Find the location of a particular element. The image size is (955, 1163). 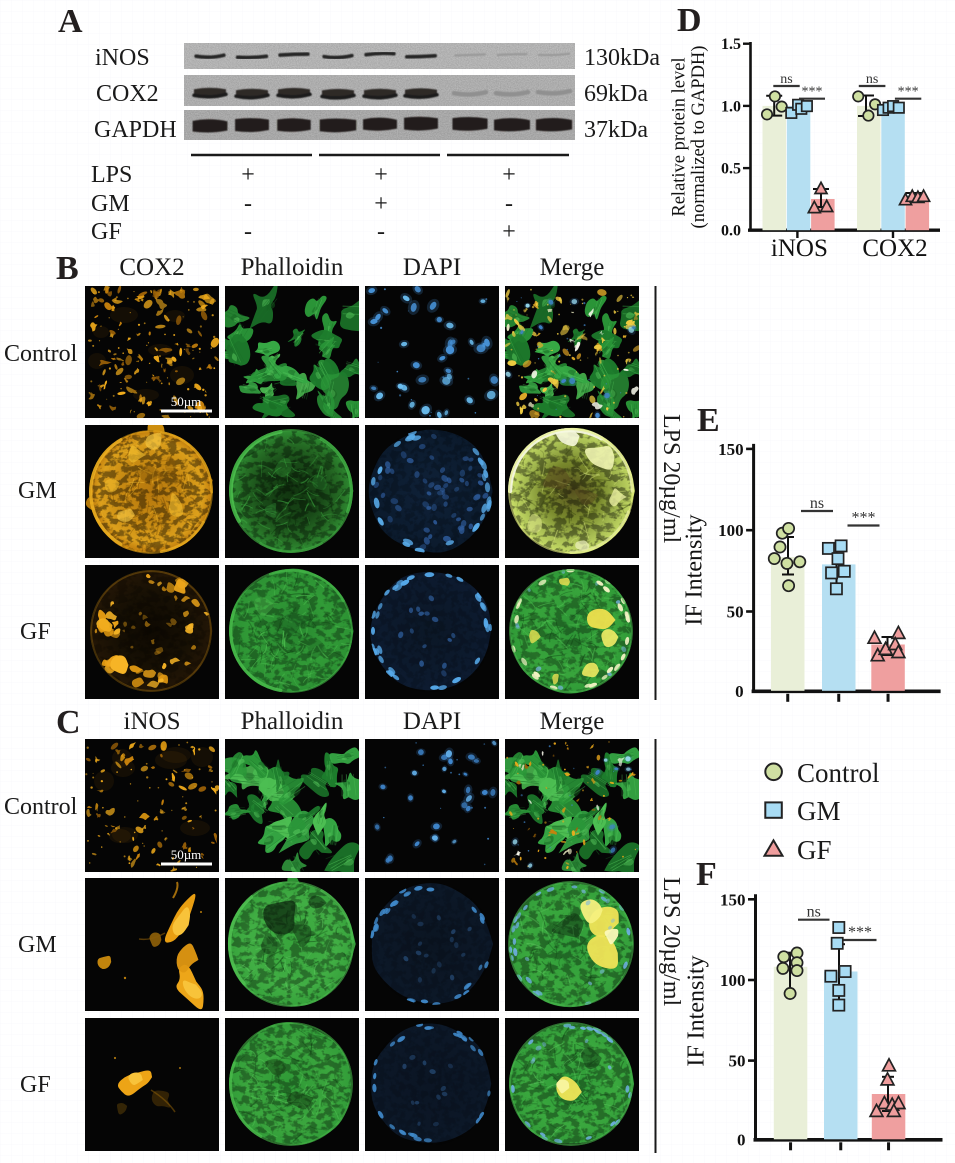

svg-text: (normalized to GAPDH) is located at coordinates (699, 137).